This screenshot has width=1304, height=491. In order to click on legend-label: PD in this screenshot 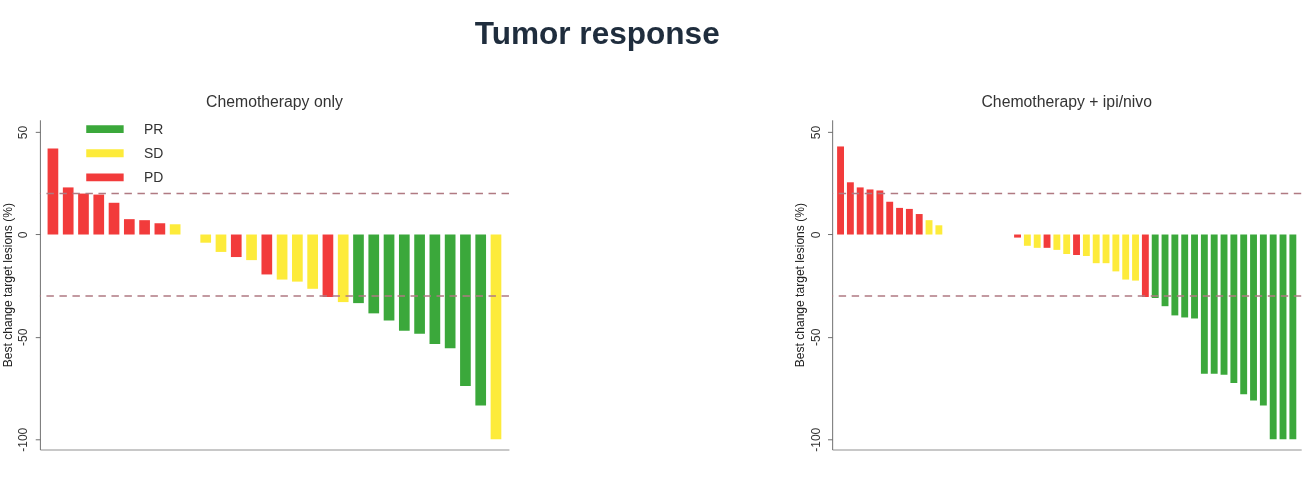, I will do `click(153, 177)`.